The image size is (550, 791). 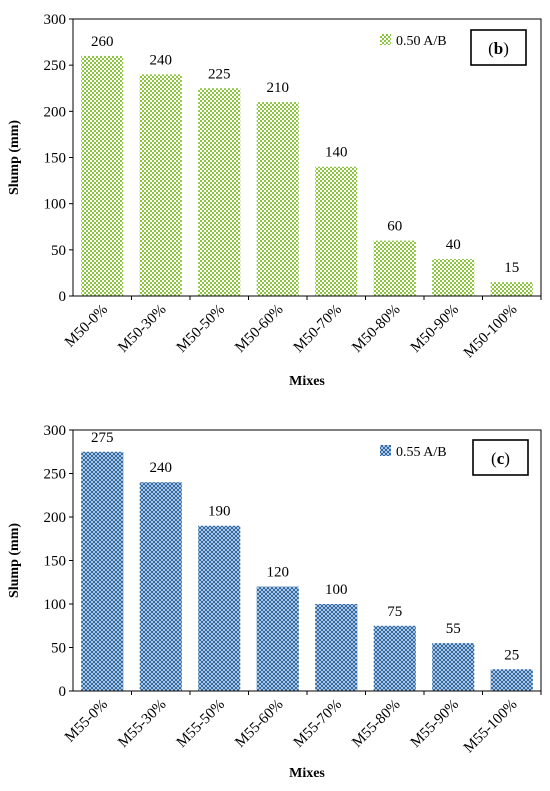 What do you see at coordinates (376, 724) in the screenshot?
I see `x-tick-label: M55-80%` at bounding box center [376, 724].